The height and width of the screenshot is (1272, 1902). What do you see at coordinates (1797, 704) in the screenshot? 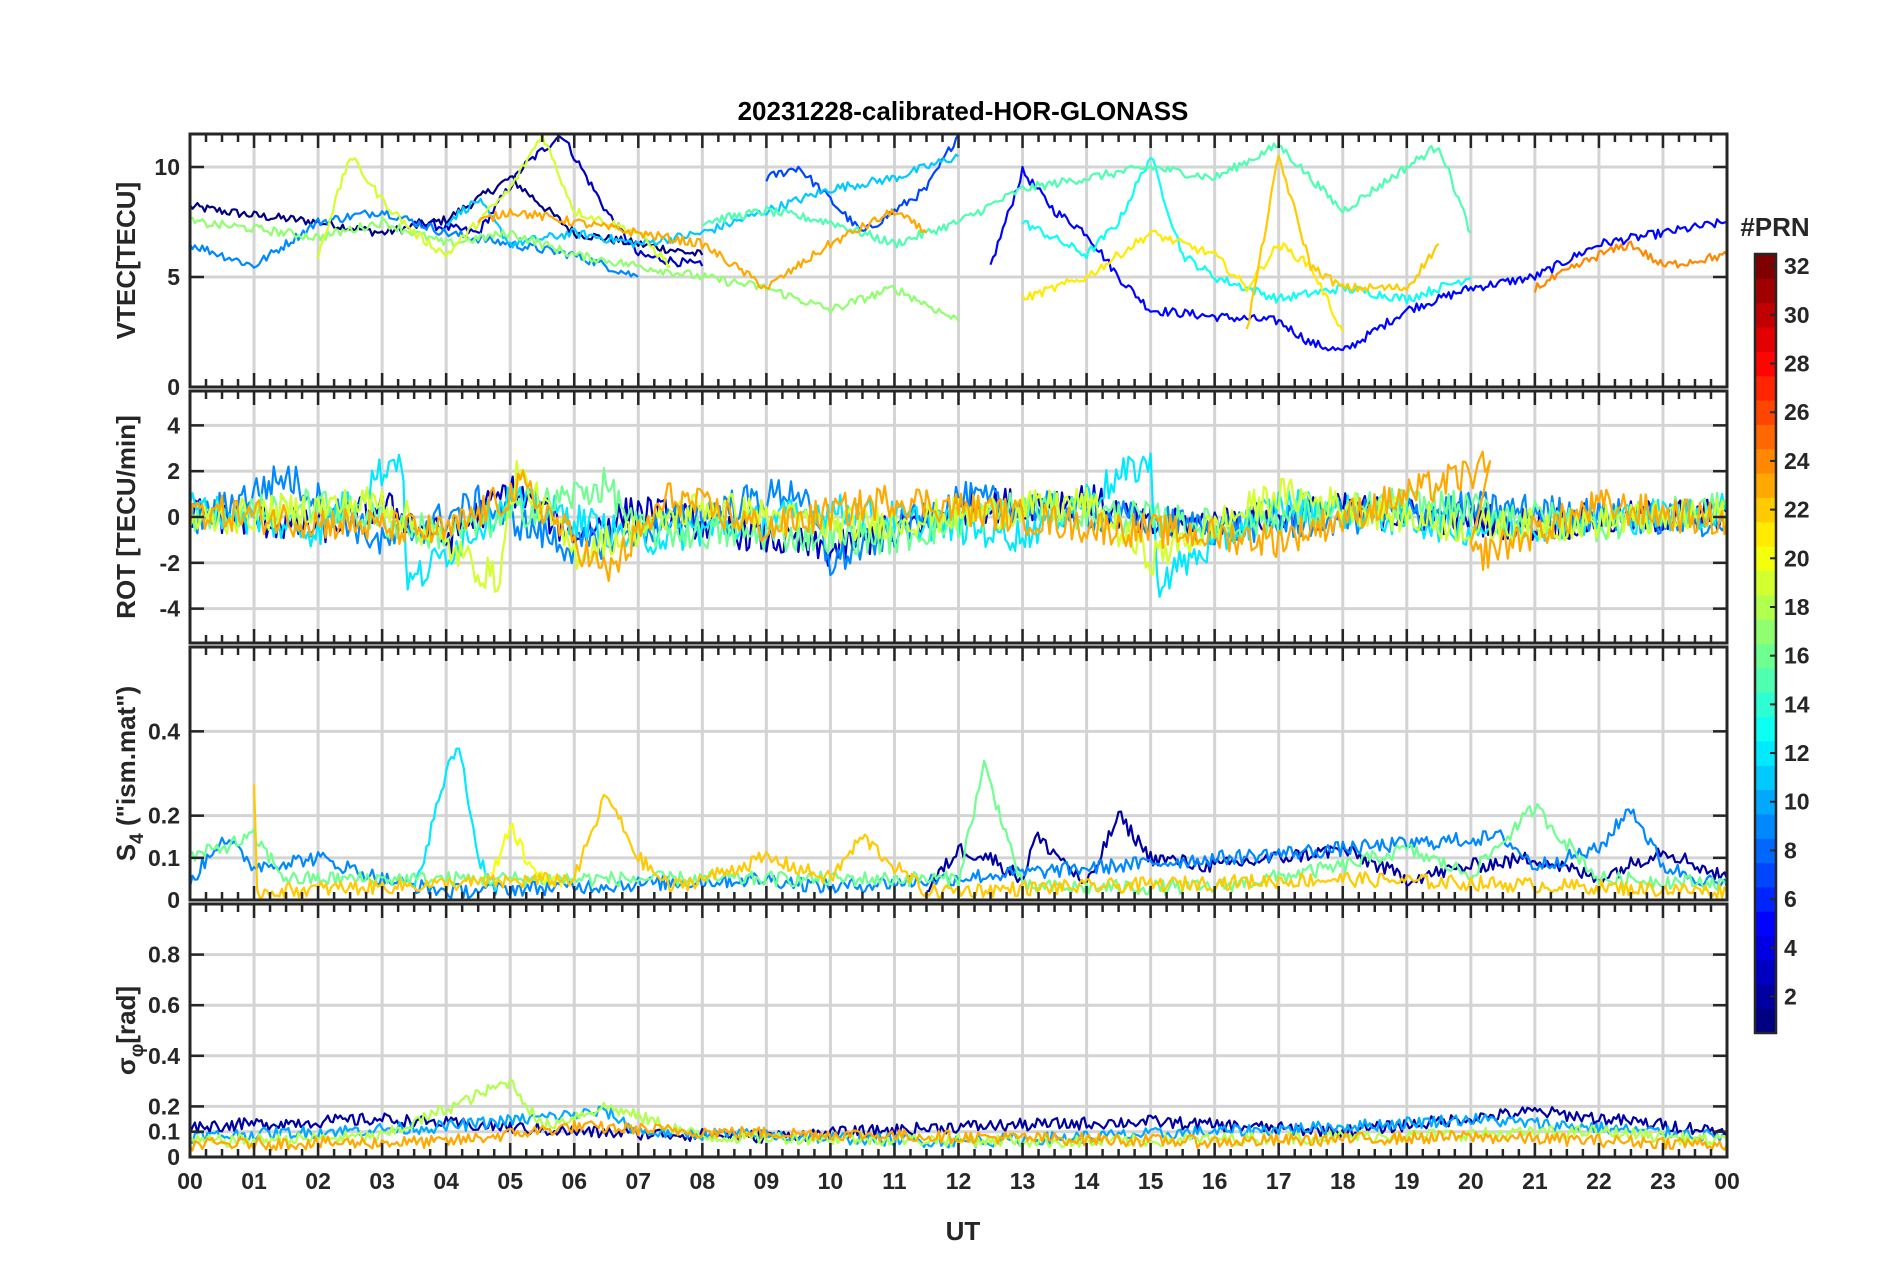
I see `colorbar-tick-label: 14` at bounding box center [1797, 704].